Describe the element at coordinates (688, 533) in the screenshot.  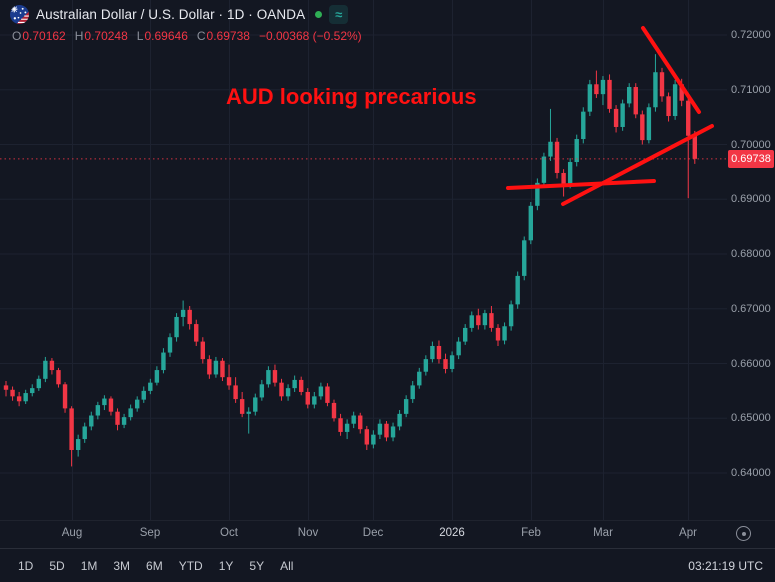
I see `time-axis-label-apr: Apr` at that location.